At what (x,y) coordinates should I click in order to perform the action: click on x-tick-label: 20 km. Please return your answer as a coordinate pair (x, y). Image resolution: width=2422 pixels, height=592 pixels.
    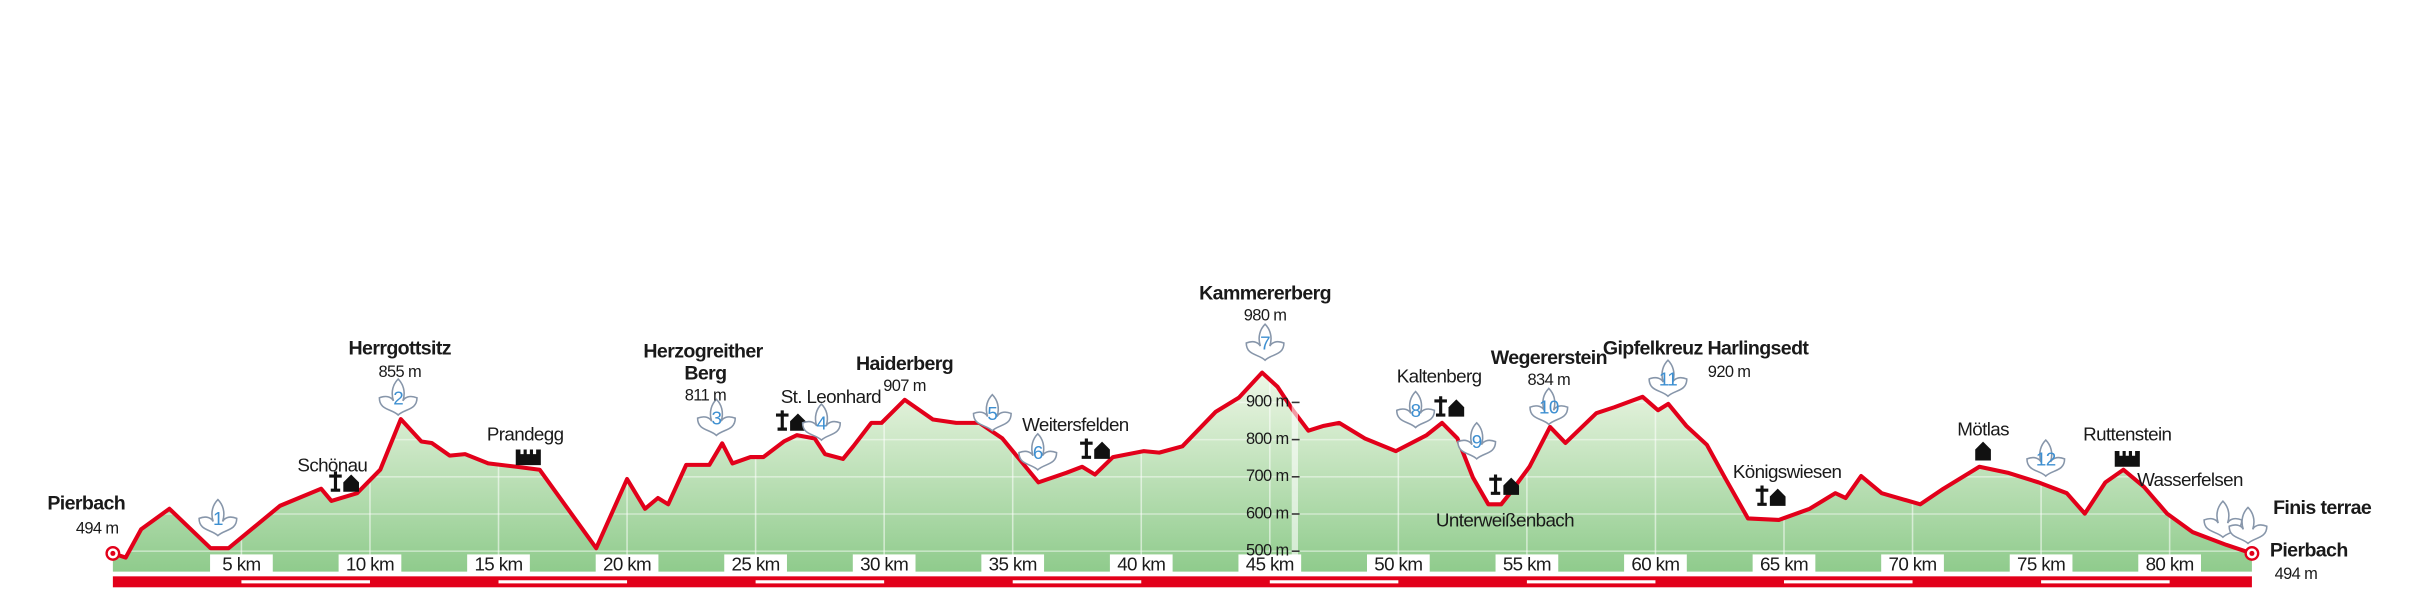
    Looking at the image, I should click on (627, 563).